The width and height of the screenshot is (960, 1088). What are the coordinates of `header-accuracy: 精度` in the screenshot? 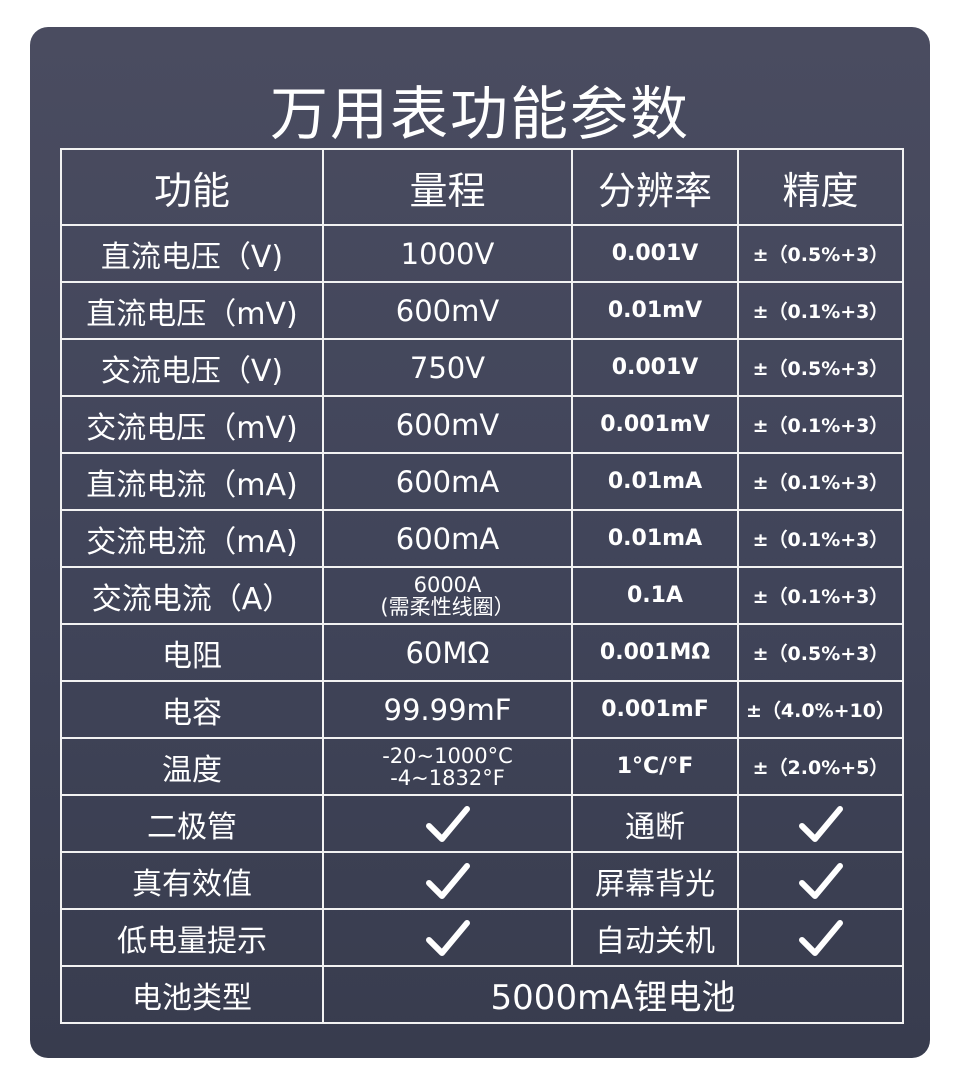 It's located at (820, 187).